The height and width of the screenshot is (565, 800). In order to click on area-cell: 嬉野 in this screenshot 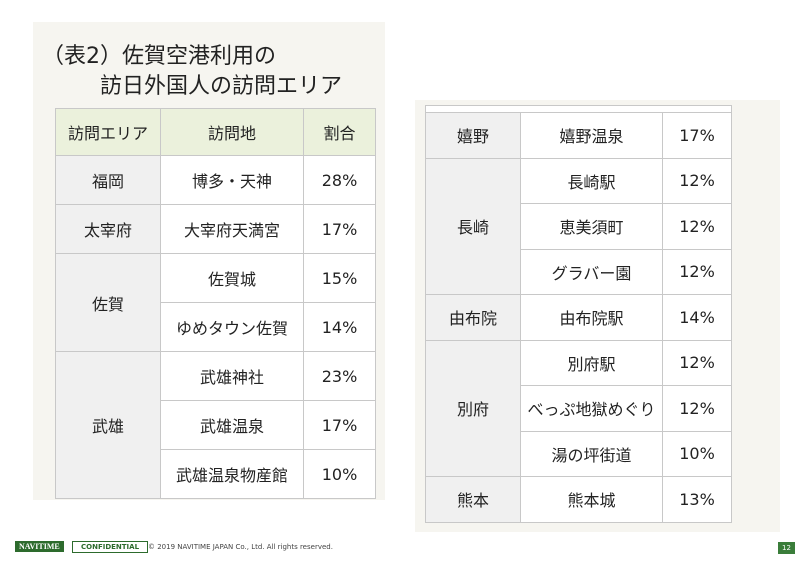, I will do `click(473, 135)`.